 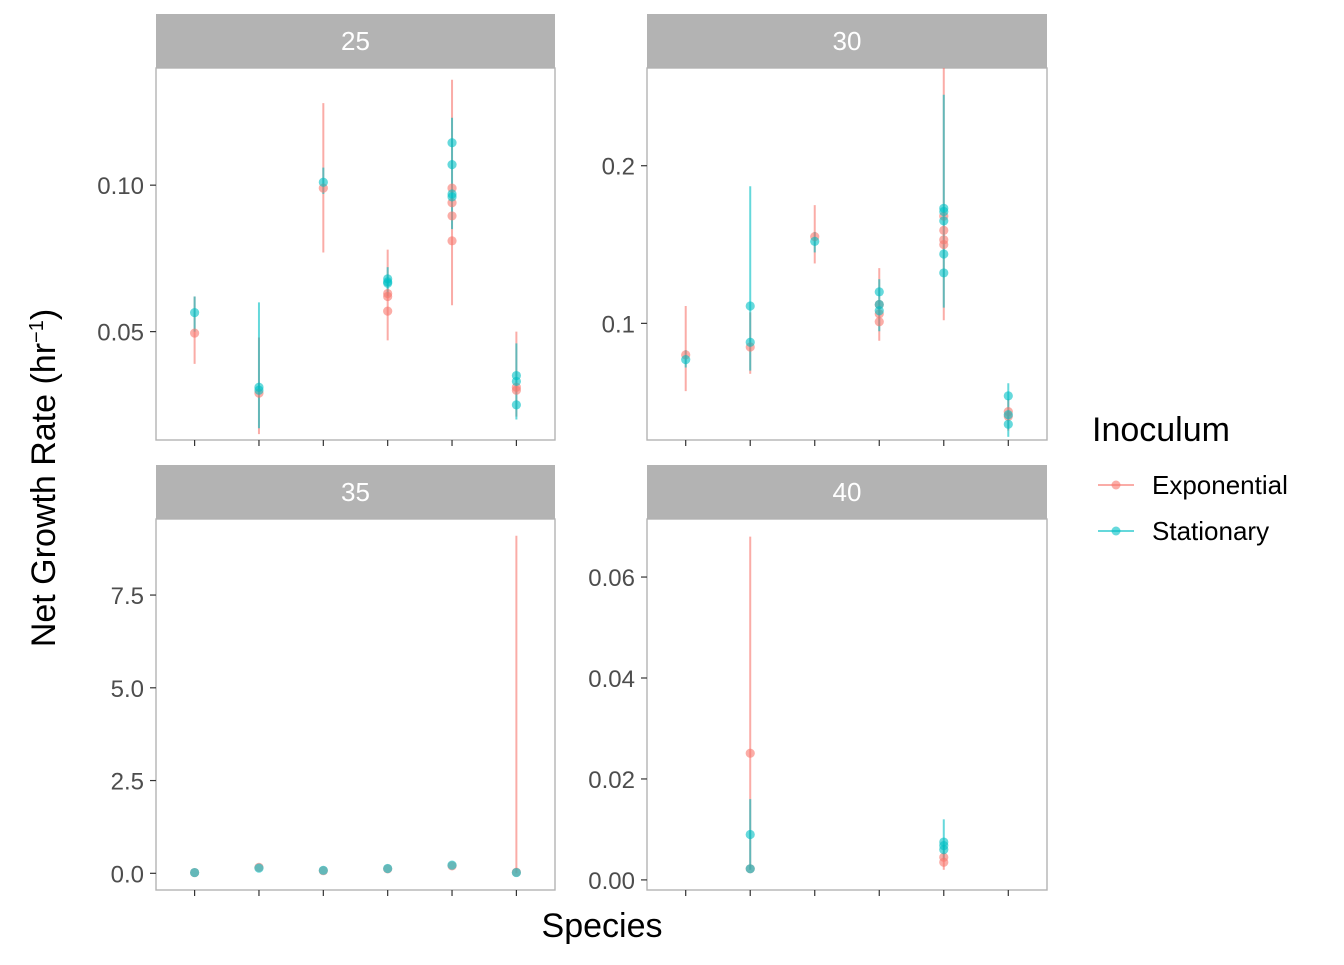 I want to click on facet-strip-label-40: 40, so click(x=847, y=492).